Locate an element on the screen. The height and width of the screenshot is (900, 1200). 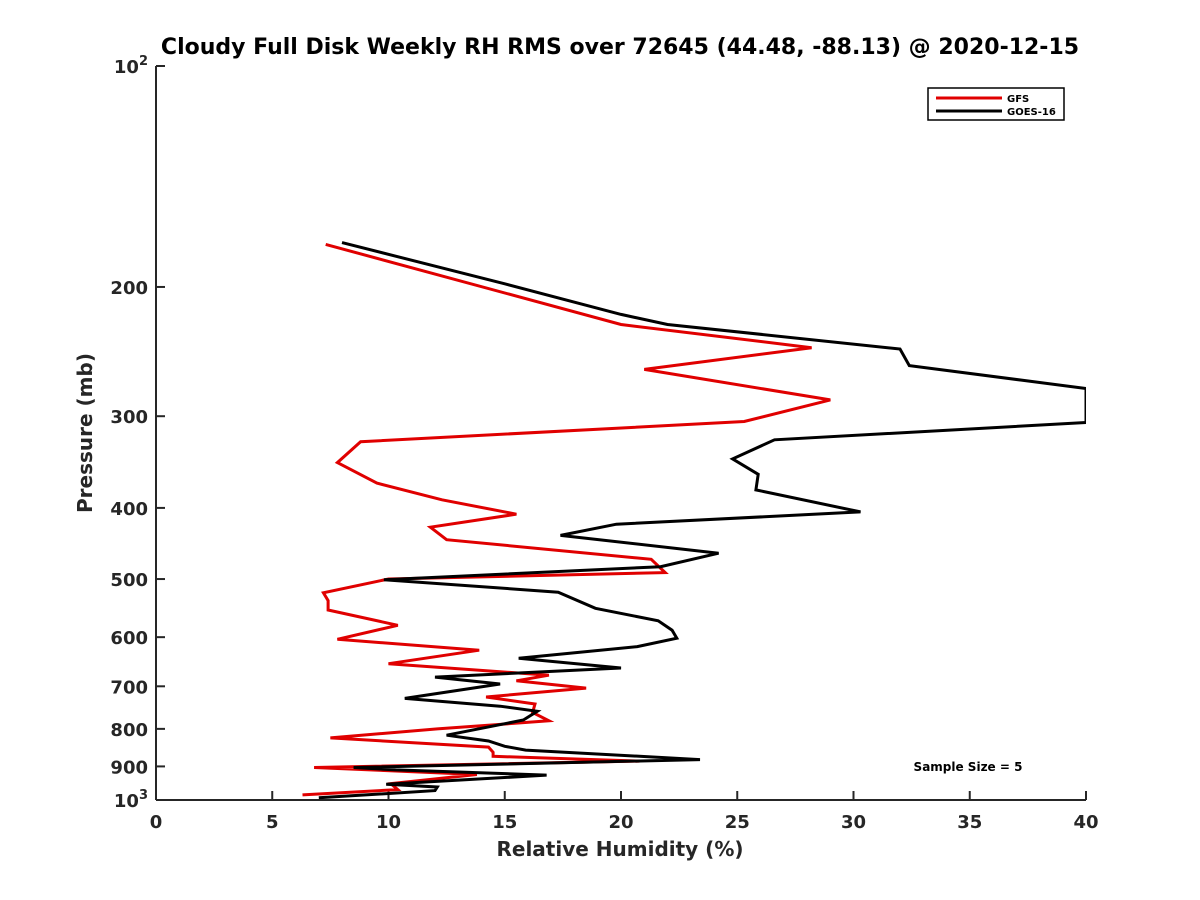
legend: GFS GOES-16 is located at coordinates (996, 104).